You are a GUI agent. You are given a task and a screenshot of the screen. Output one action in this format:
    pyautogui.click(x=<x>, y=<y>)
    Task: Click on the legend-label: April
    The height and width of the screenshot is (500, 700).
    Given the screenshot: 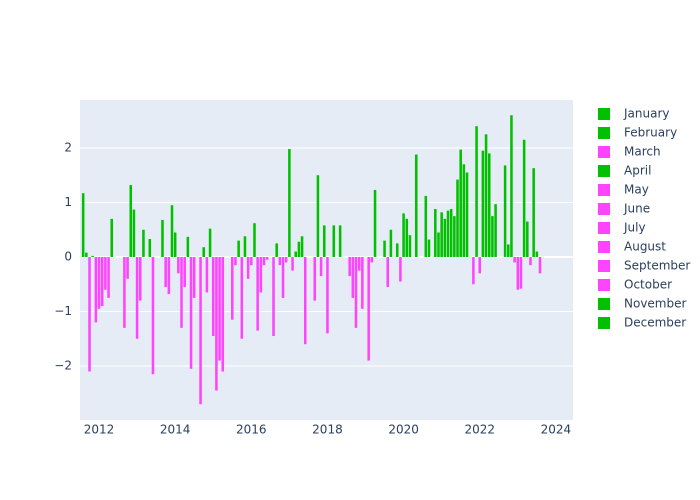 What is the action you would take?
    pyautogui.click(x=637, y=171)
    